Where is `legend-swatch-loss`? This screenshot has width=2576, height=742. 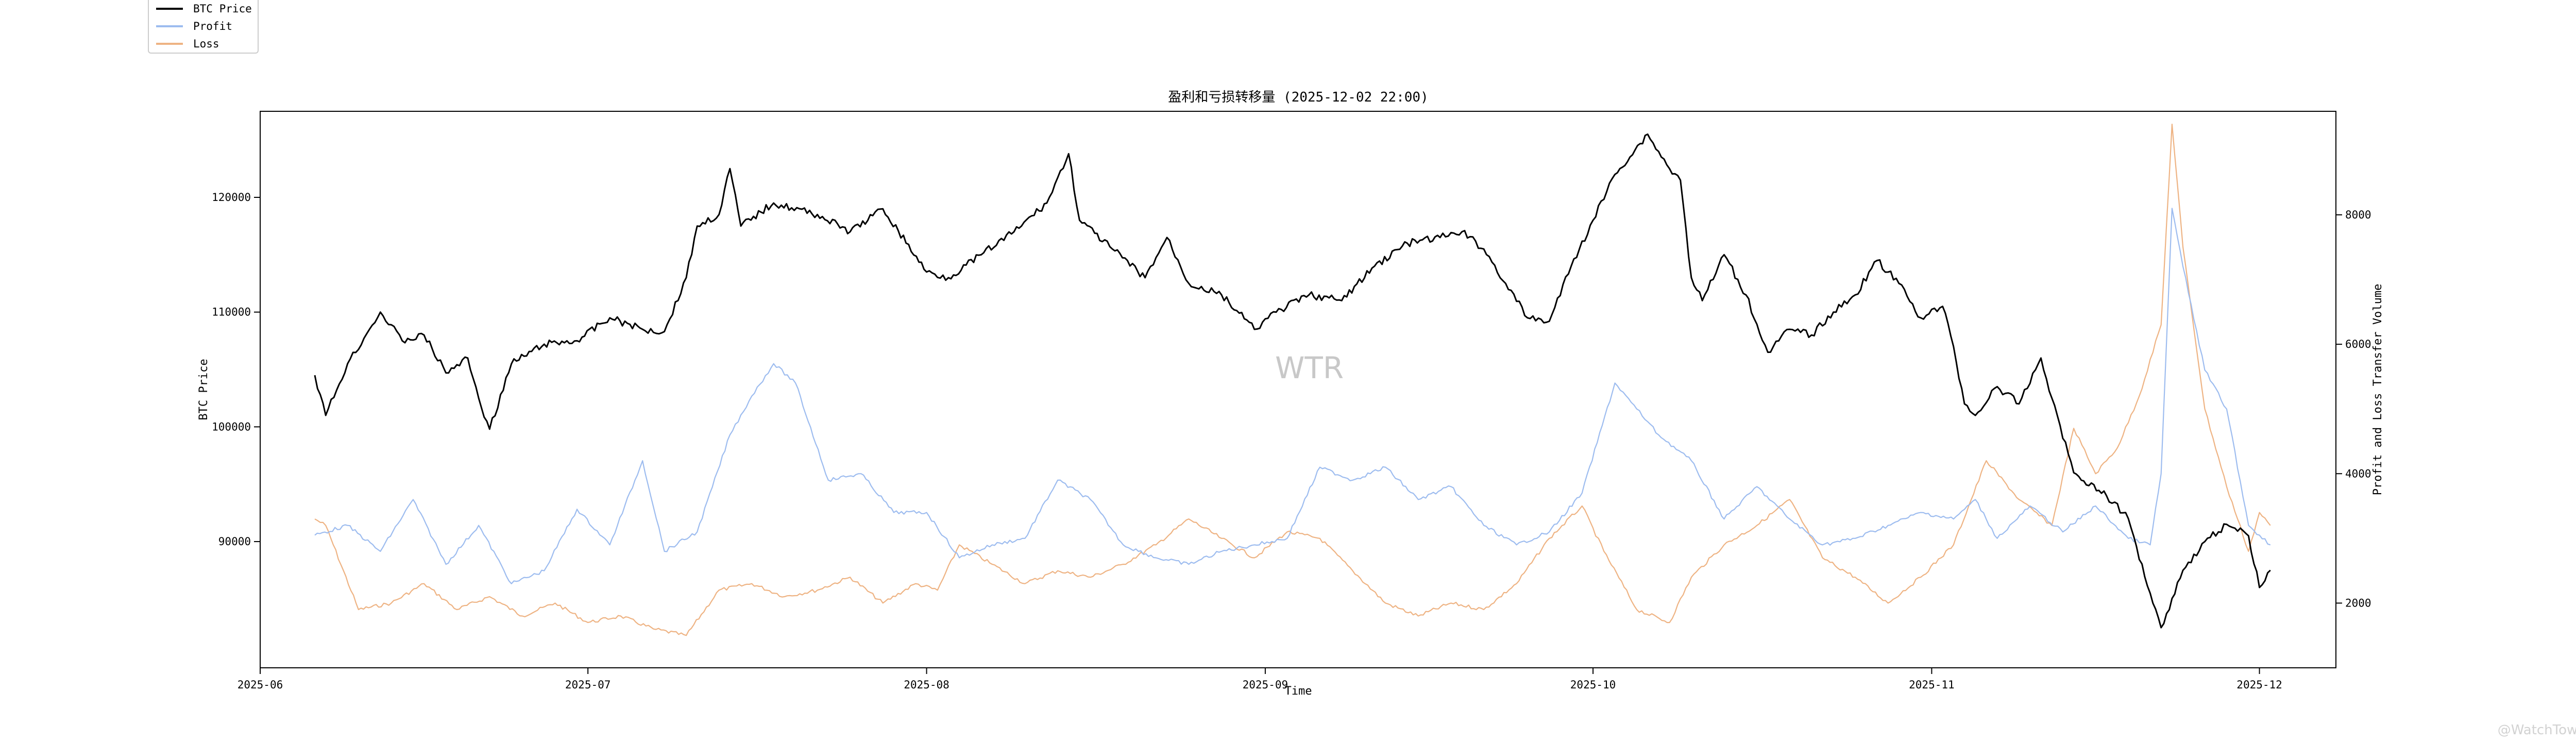
legend-swatch-loss is located at coordinates (169, 44).